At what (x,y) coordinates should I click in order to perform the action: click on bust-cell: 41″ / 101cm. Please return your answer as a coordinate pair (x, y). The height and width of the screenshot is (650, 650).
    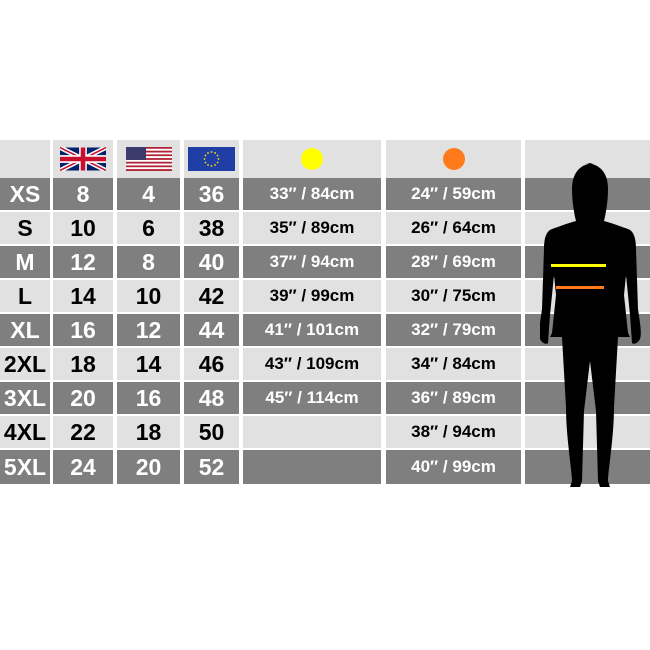
    Looking at the image, I should click on (312, 330).